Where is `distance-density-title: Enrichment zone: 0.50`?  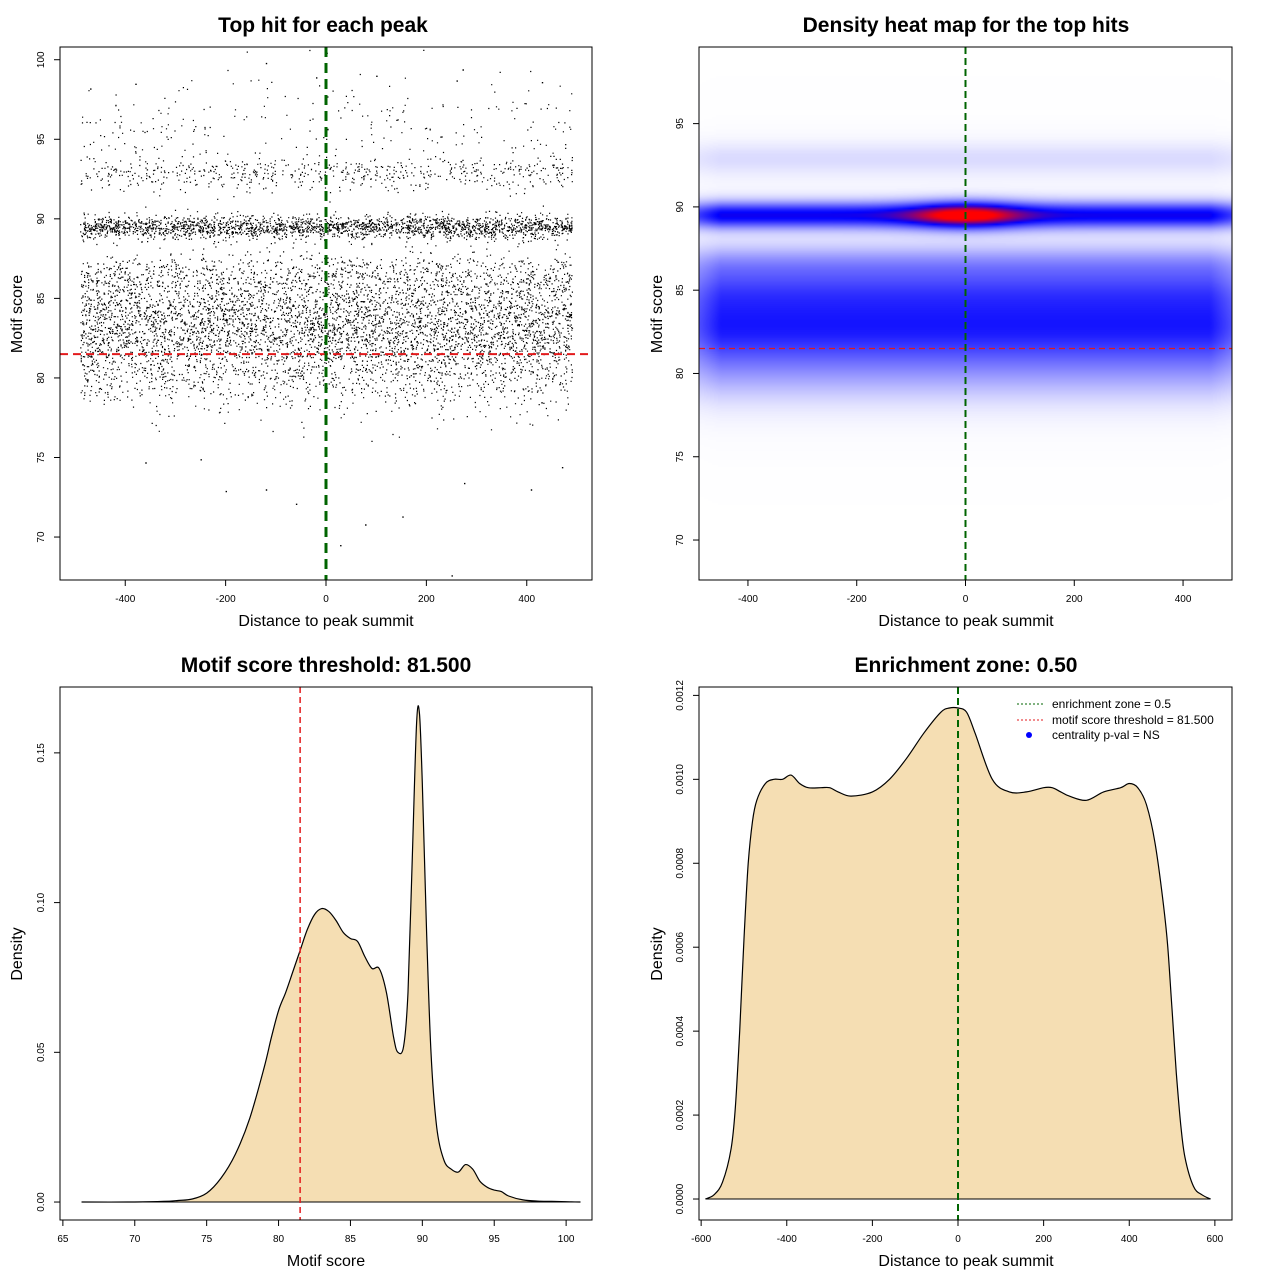 distance-density-title: Enrichment zone: 0.50 is located at coordinates (966, 665).